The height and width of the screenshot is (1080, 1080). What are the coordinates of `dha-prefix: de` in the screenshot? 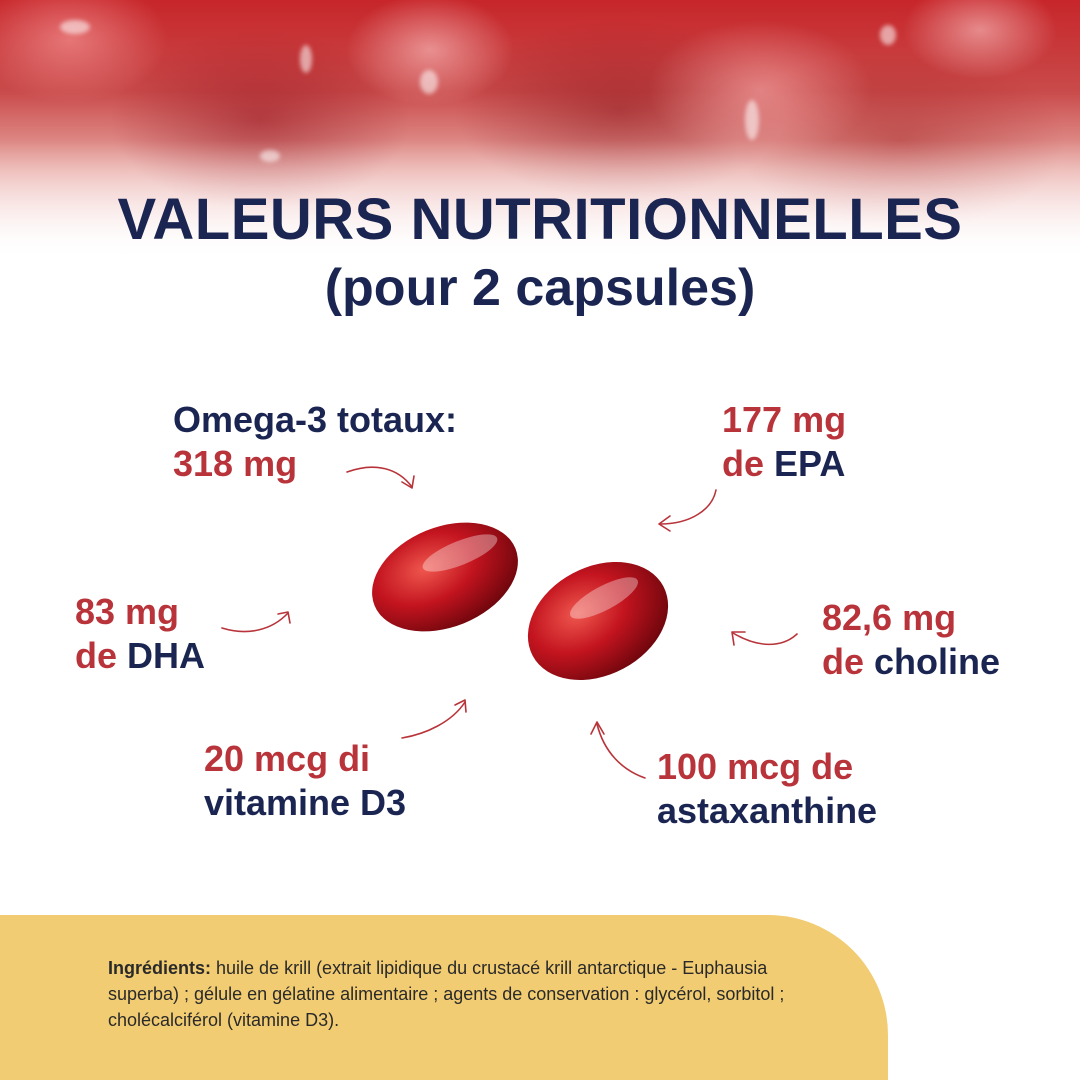 It's located at (96, 655).